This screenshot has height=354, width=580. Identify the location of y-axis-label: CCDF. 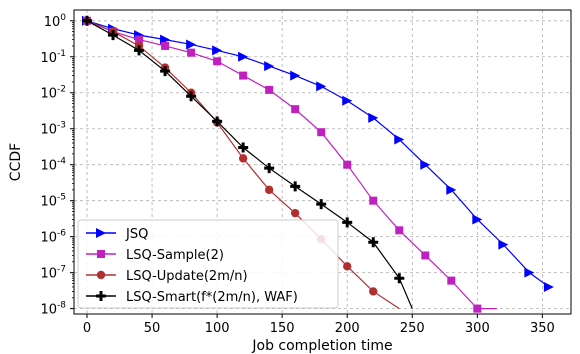
(16, 162).